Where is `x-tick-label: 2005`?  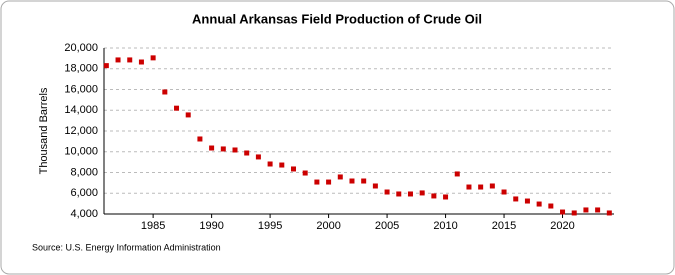 x-tick-label: 2005 is located at coordinates (387, 226).